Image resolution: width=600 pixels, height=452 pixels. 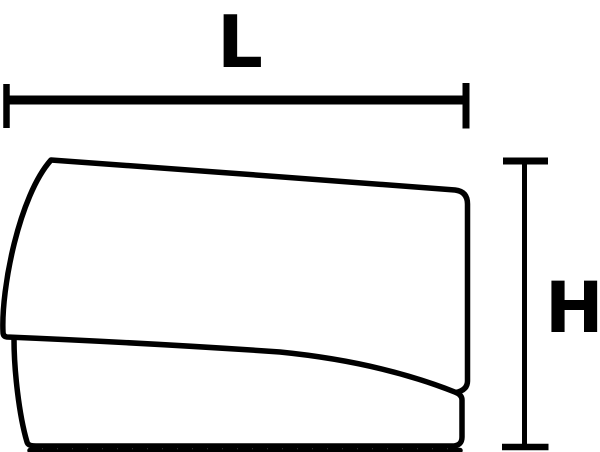 I want to click on height-label: H, so click(x=572, y=308).